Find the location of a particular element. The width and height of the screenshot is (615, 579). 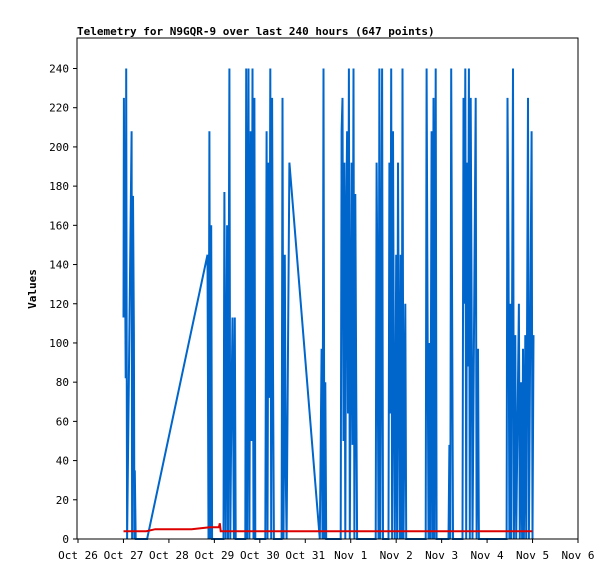

x-tick-label: Nov 5 is located at coordinates (532, 555).